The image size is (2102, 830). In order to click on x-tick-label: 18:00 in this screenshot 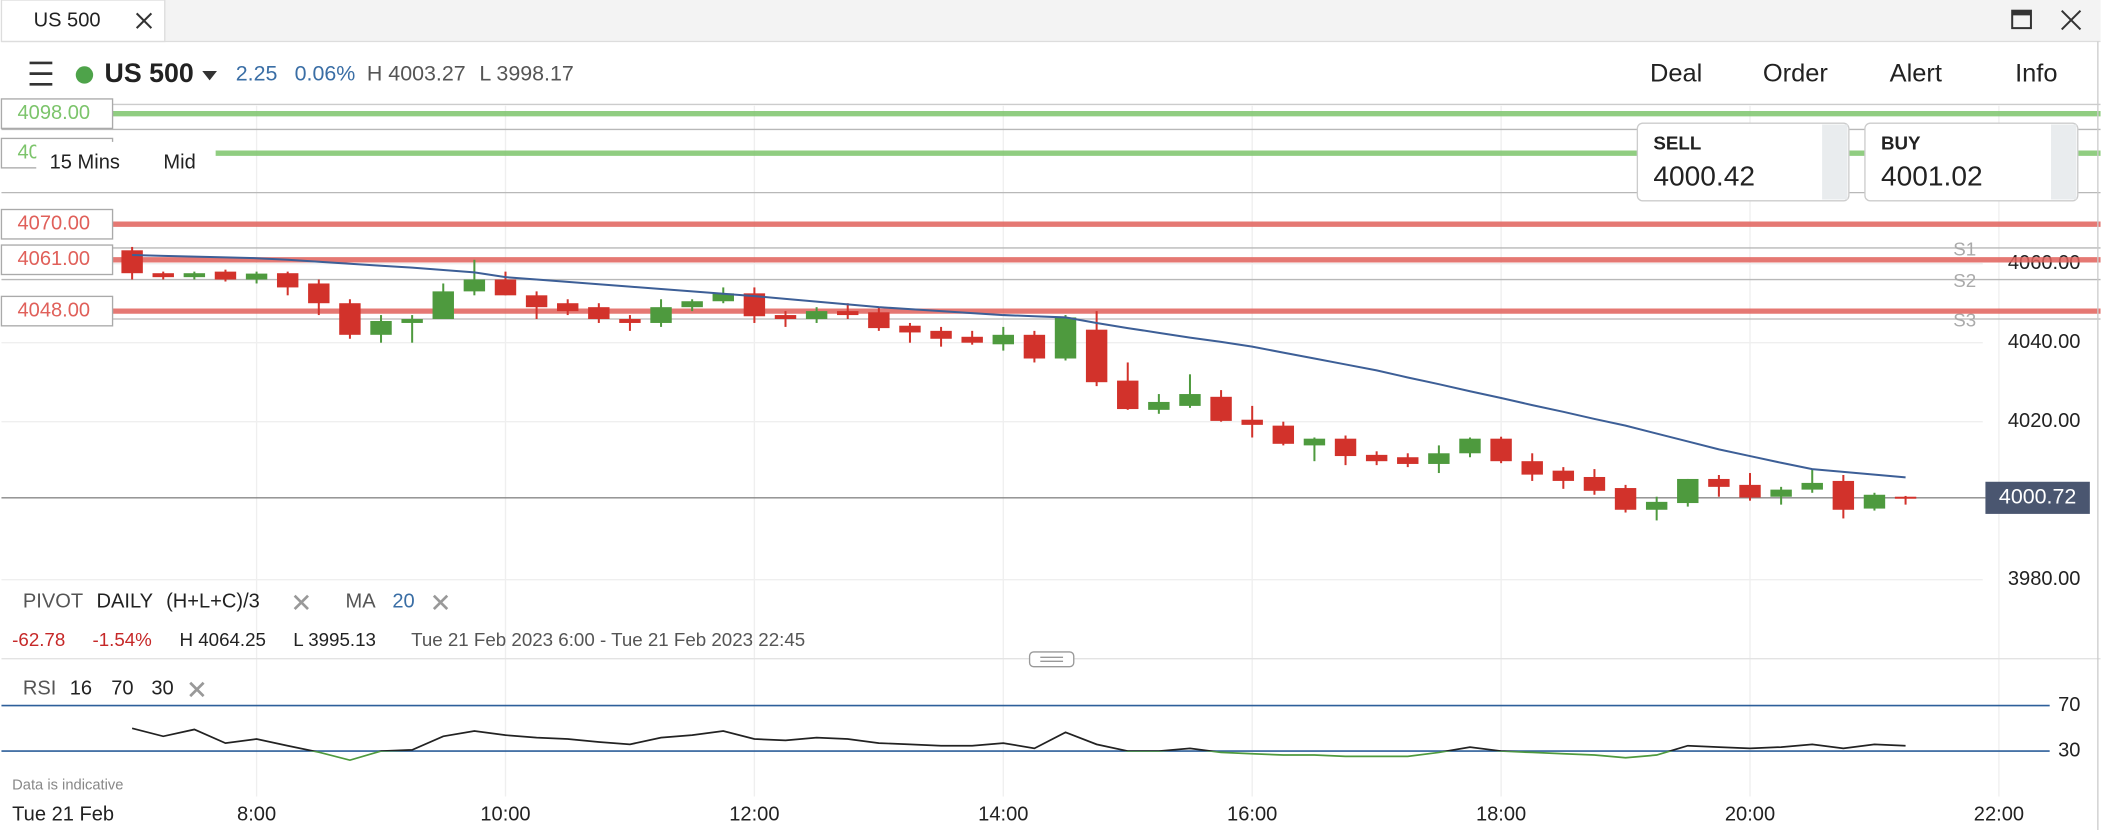, I will do `click(1501, 815)`.